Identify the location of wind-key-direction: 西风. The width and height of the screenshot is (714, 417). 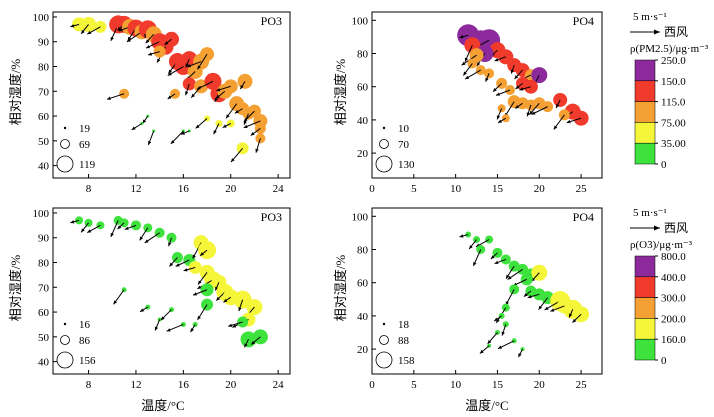
(676, 228).